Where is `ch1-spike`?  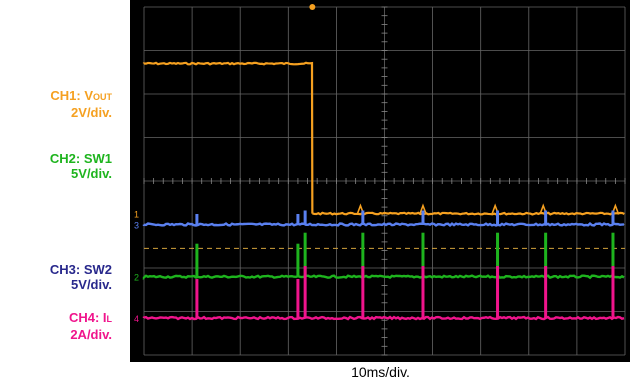
ch1-spike is located at coordinates (423, 208).